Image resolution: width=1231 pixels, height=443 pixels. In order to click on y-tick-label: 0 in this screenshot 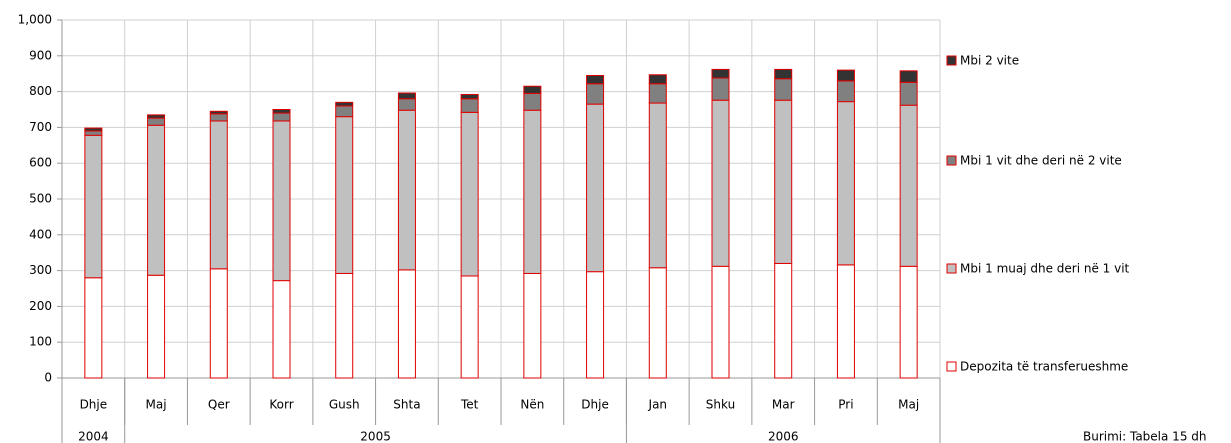, I will do `click(48, 378)`.